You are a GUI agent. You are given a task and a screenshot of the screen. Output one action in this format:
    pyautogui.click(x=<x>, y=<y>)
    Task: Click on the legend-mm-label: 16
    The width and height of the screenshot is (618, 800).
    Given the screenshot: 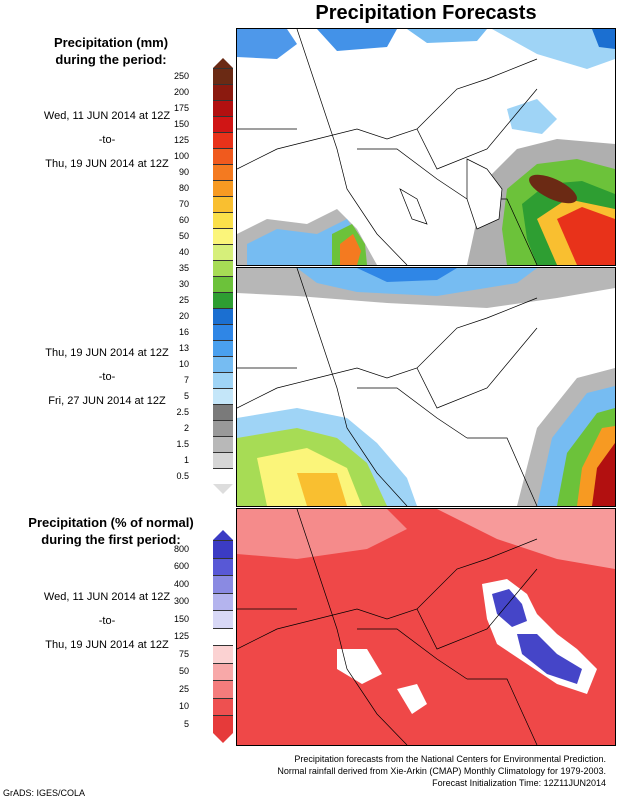 What is the action you would take?
    pyautogui.click(x=183, y=332)
    